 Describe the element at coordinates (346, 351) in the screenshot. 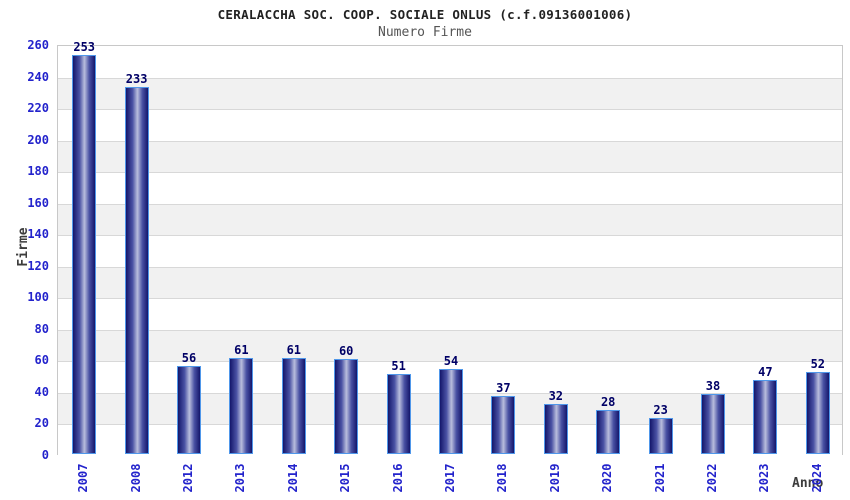

I see `bar-value-label: 60` at that location.